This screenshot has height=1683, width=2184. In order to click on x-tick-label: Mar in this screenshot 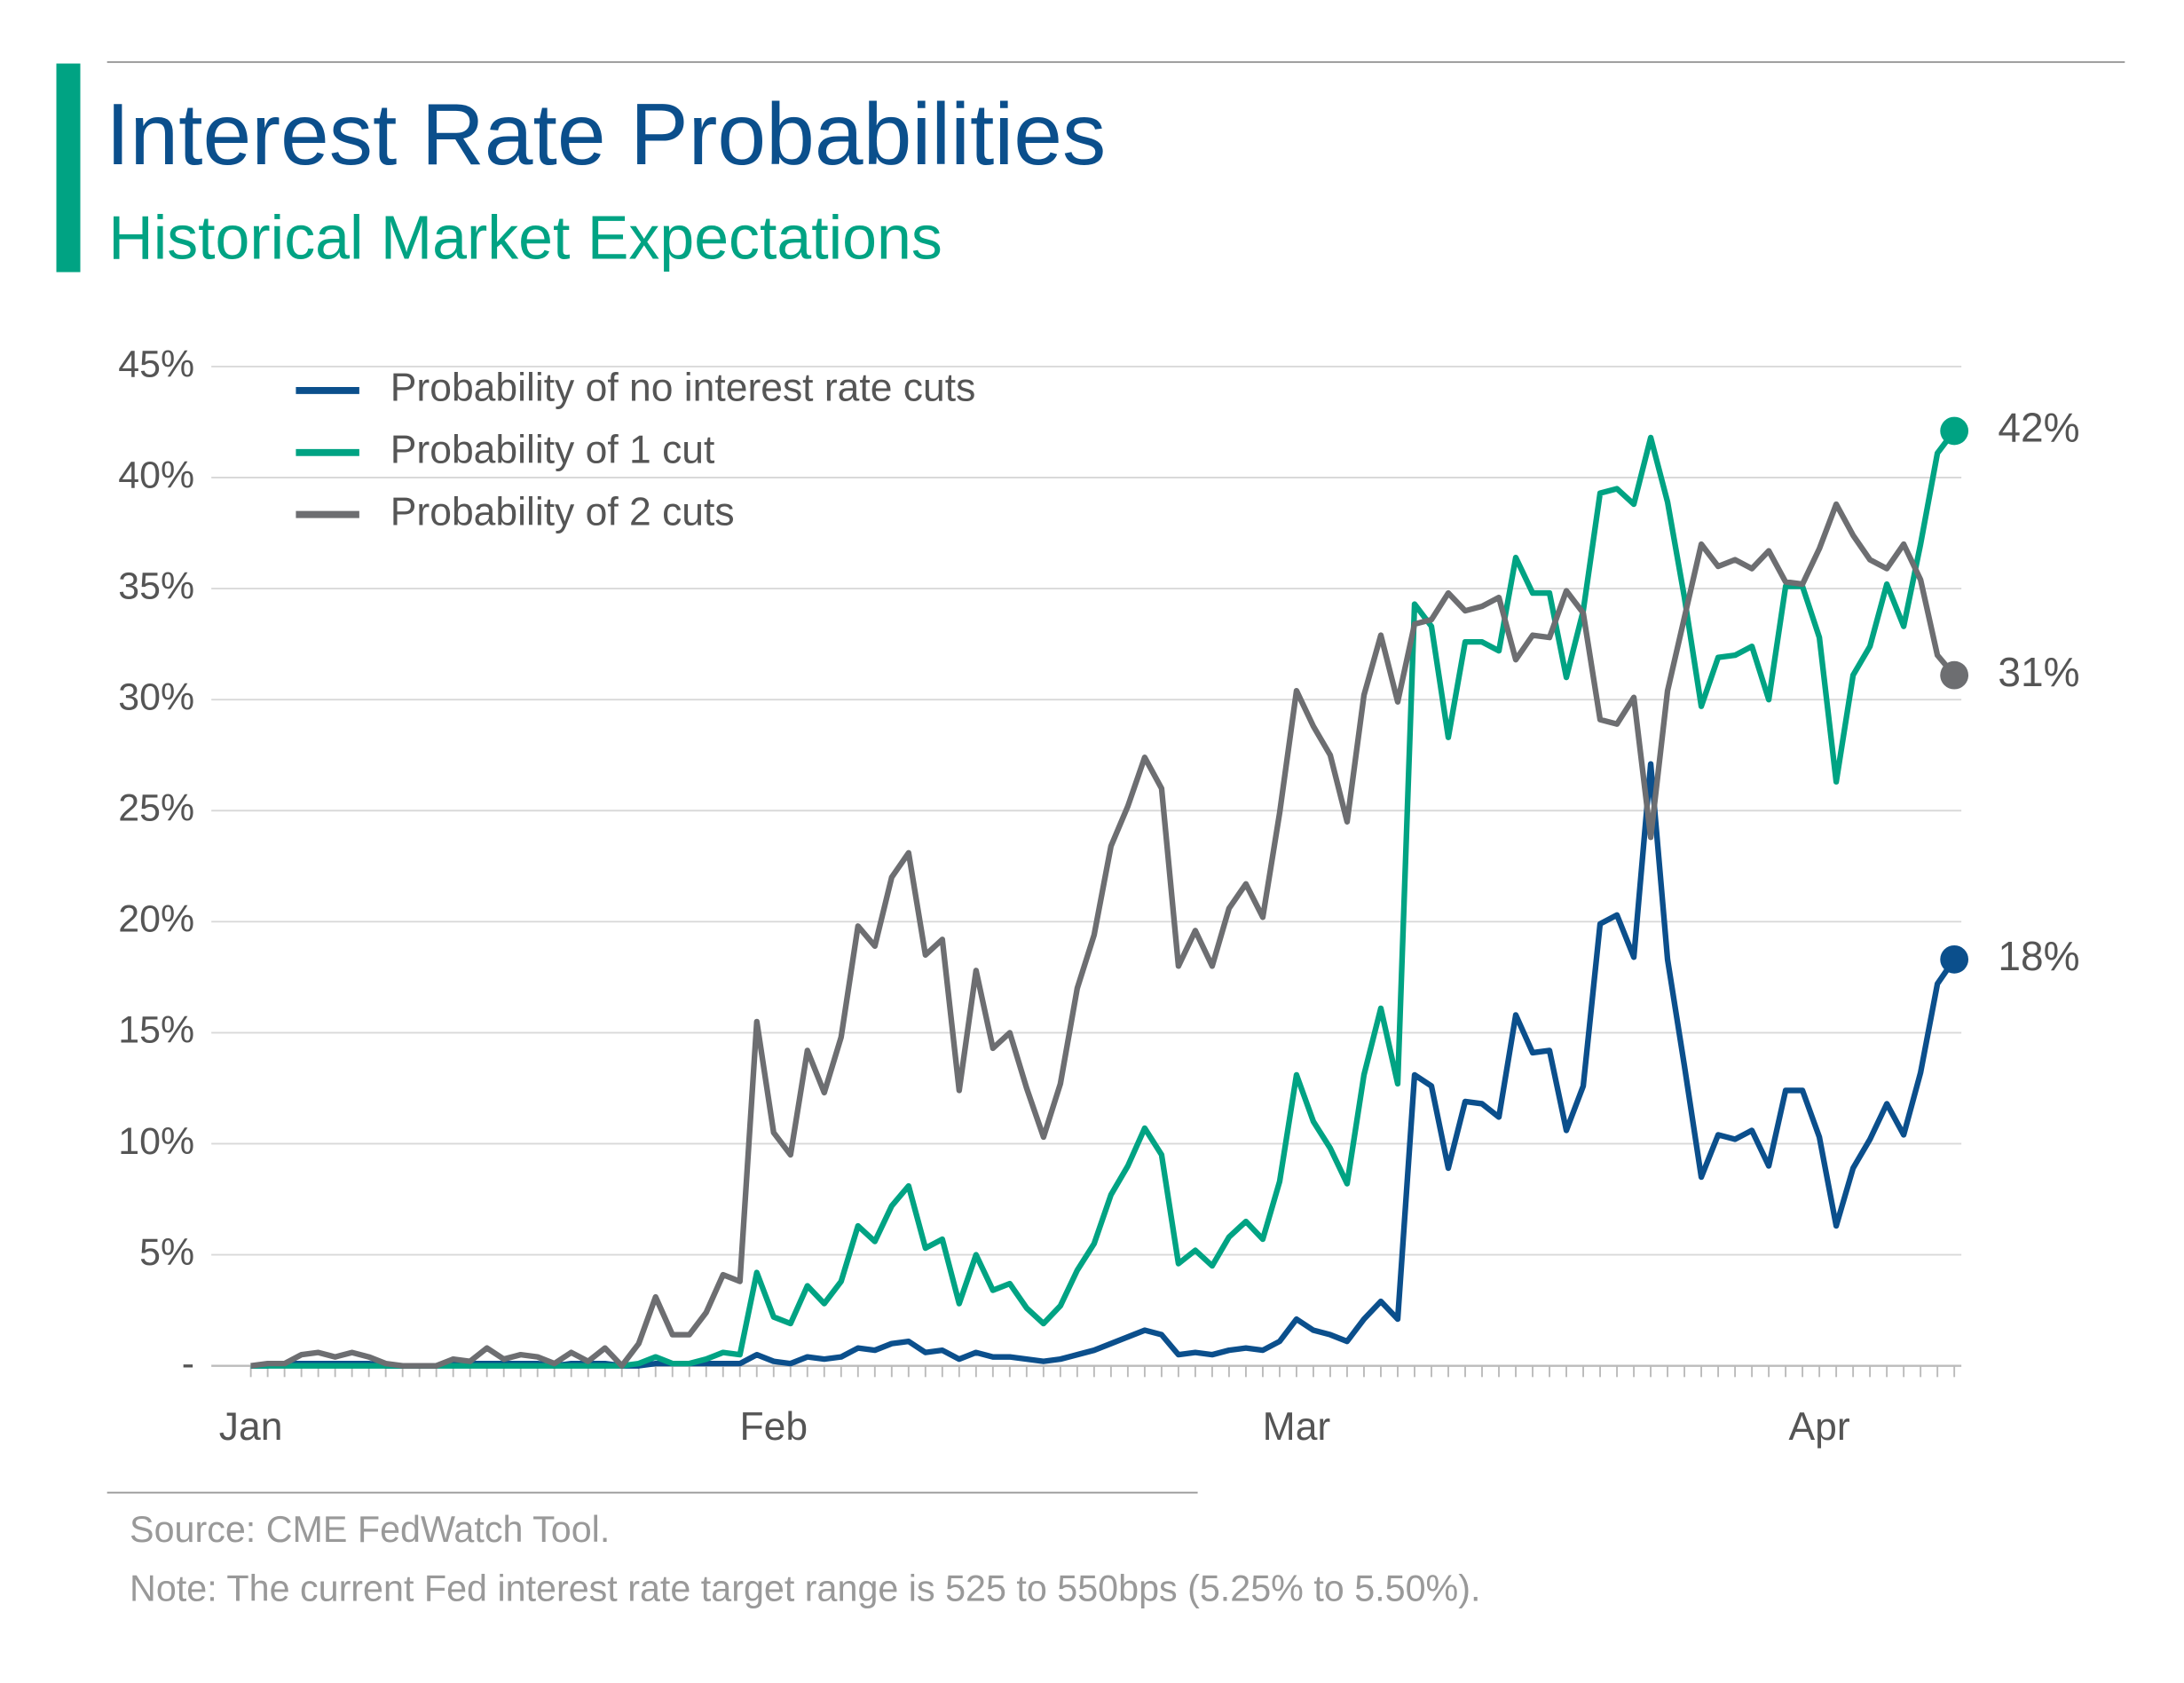, I will do `click(1297, 1427)`.